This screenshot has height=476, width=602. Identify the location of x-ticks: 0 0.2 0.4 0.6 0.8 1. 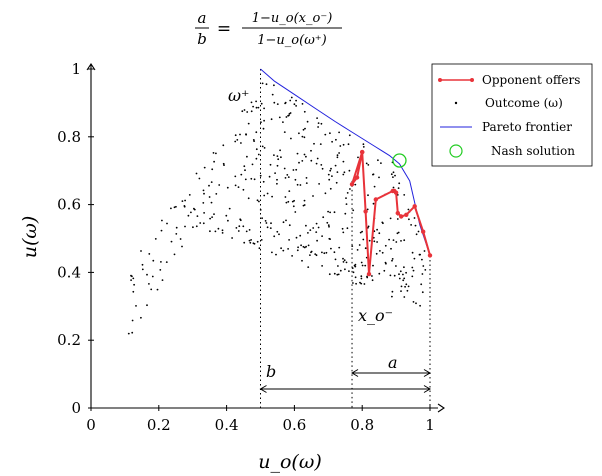
(260, 419).